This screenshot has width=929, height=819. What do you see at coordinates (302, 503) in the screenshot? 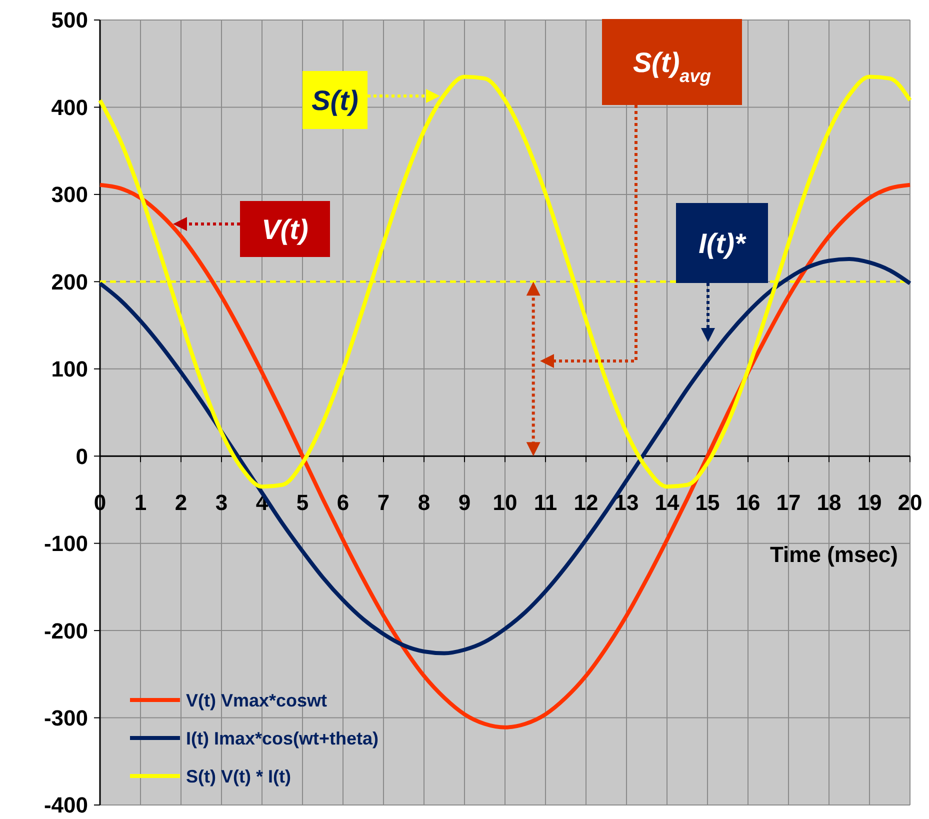
I see `x-tick-label: 5` at bounding box center [302, 503].